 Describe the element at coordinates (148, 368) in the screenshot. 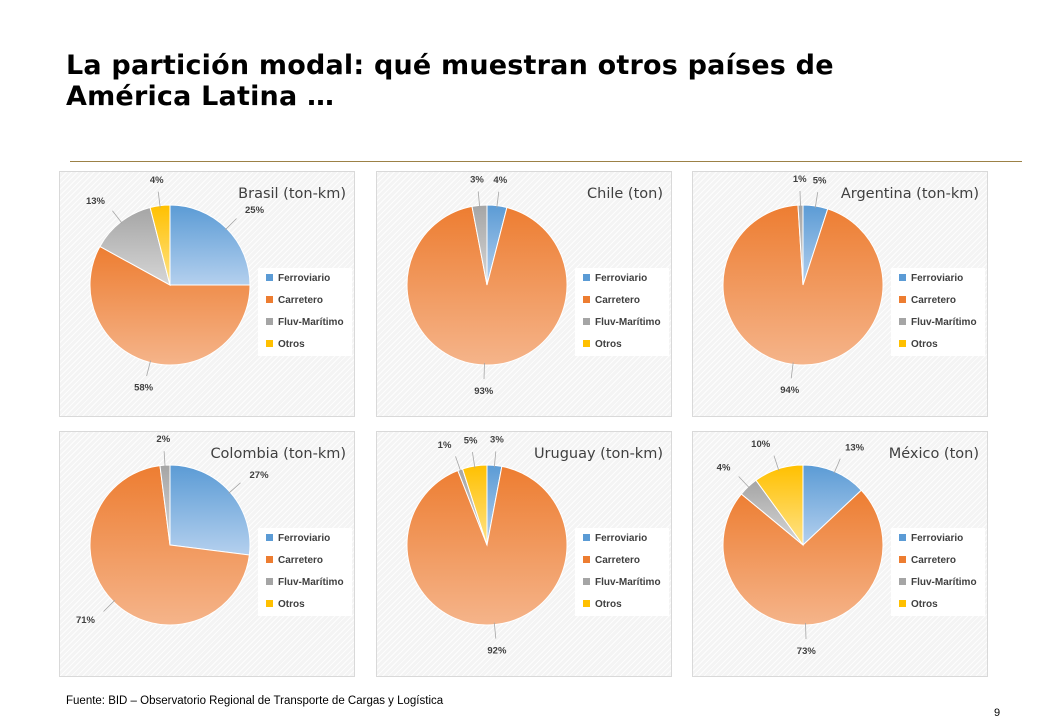

I see `leader-line-brasil-carretero` at that location.